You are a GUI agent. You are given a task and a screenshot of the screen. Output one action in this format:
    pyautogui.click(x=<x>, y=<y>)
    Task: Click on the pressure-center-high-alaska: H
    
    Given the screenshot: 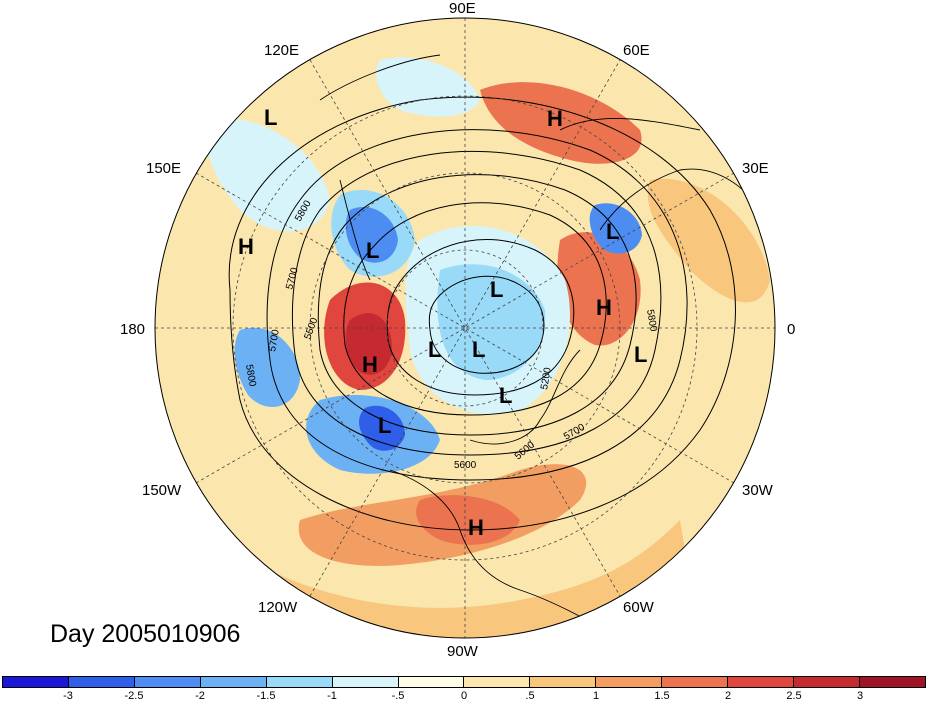 What is the action you would take?
    pyautogui.click(x=370, y=364)
    